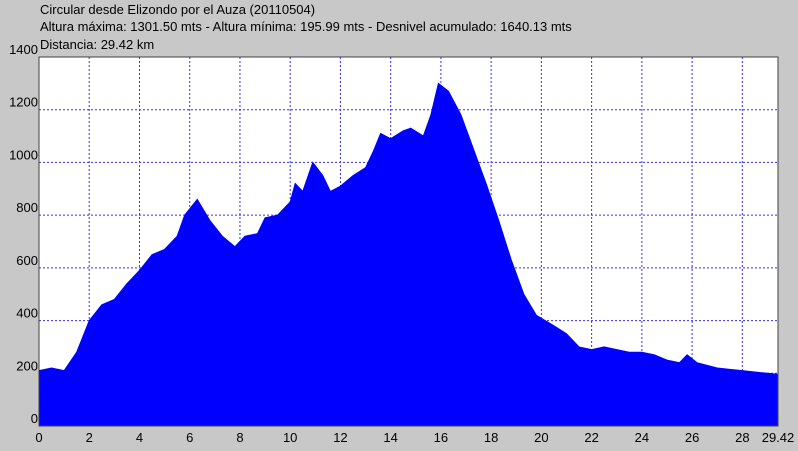 This screenshot has width=798, height=451. I want to click on x-tick-label: 10, so click(290, 437).